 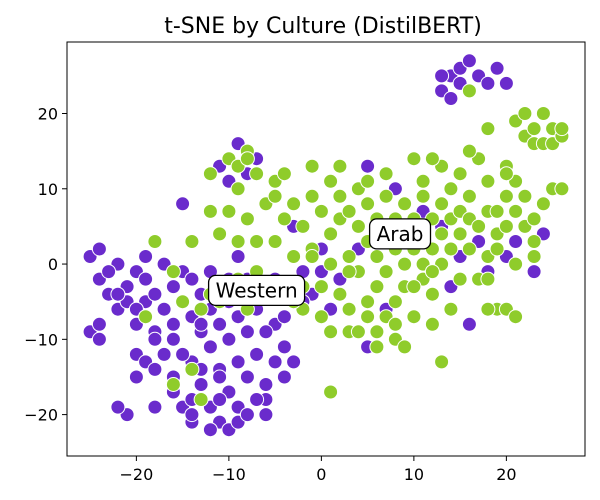 What do you see at coordinates (41, 339) in the screenshot?
I see `y-tick-label: −10` at bounding box center [41, 339].